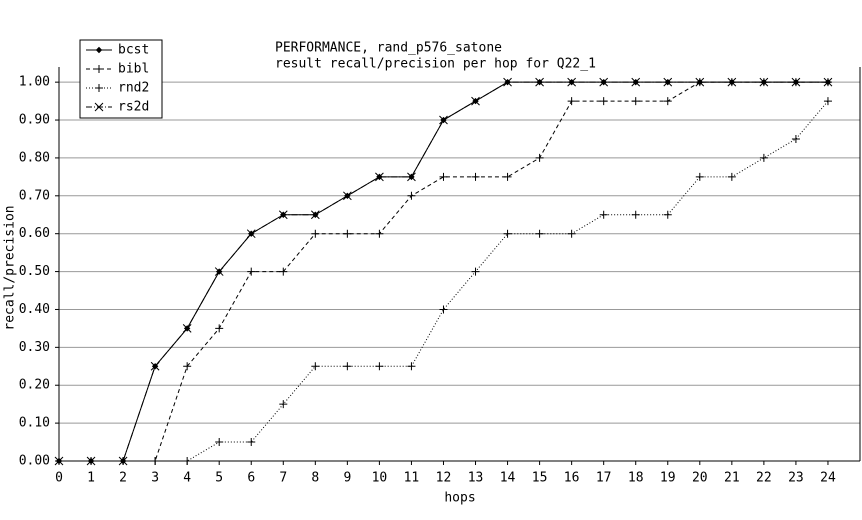 The image size is (862, 520). Describe the element at coordinates (10, 267) in the screenshot. I see `y-axis-label: recall/precision` at that location.